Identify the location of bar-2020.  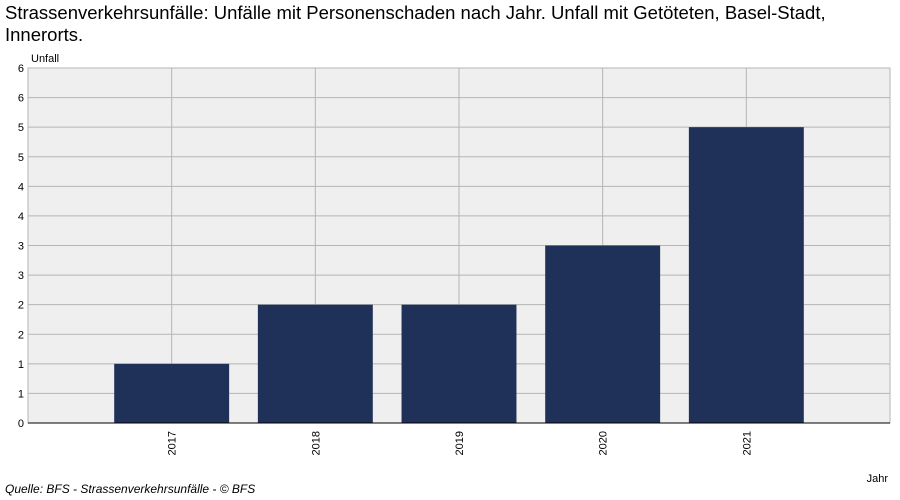
(603, 334).